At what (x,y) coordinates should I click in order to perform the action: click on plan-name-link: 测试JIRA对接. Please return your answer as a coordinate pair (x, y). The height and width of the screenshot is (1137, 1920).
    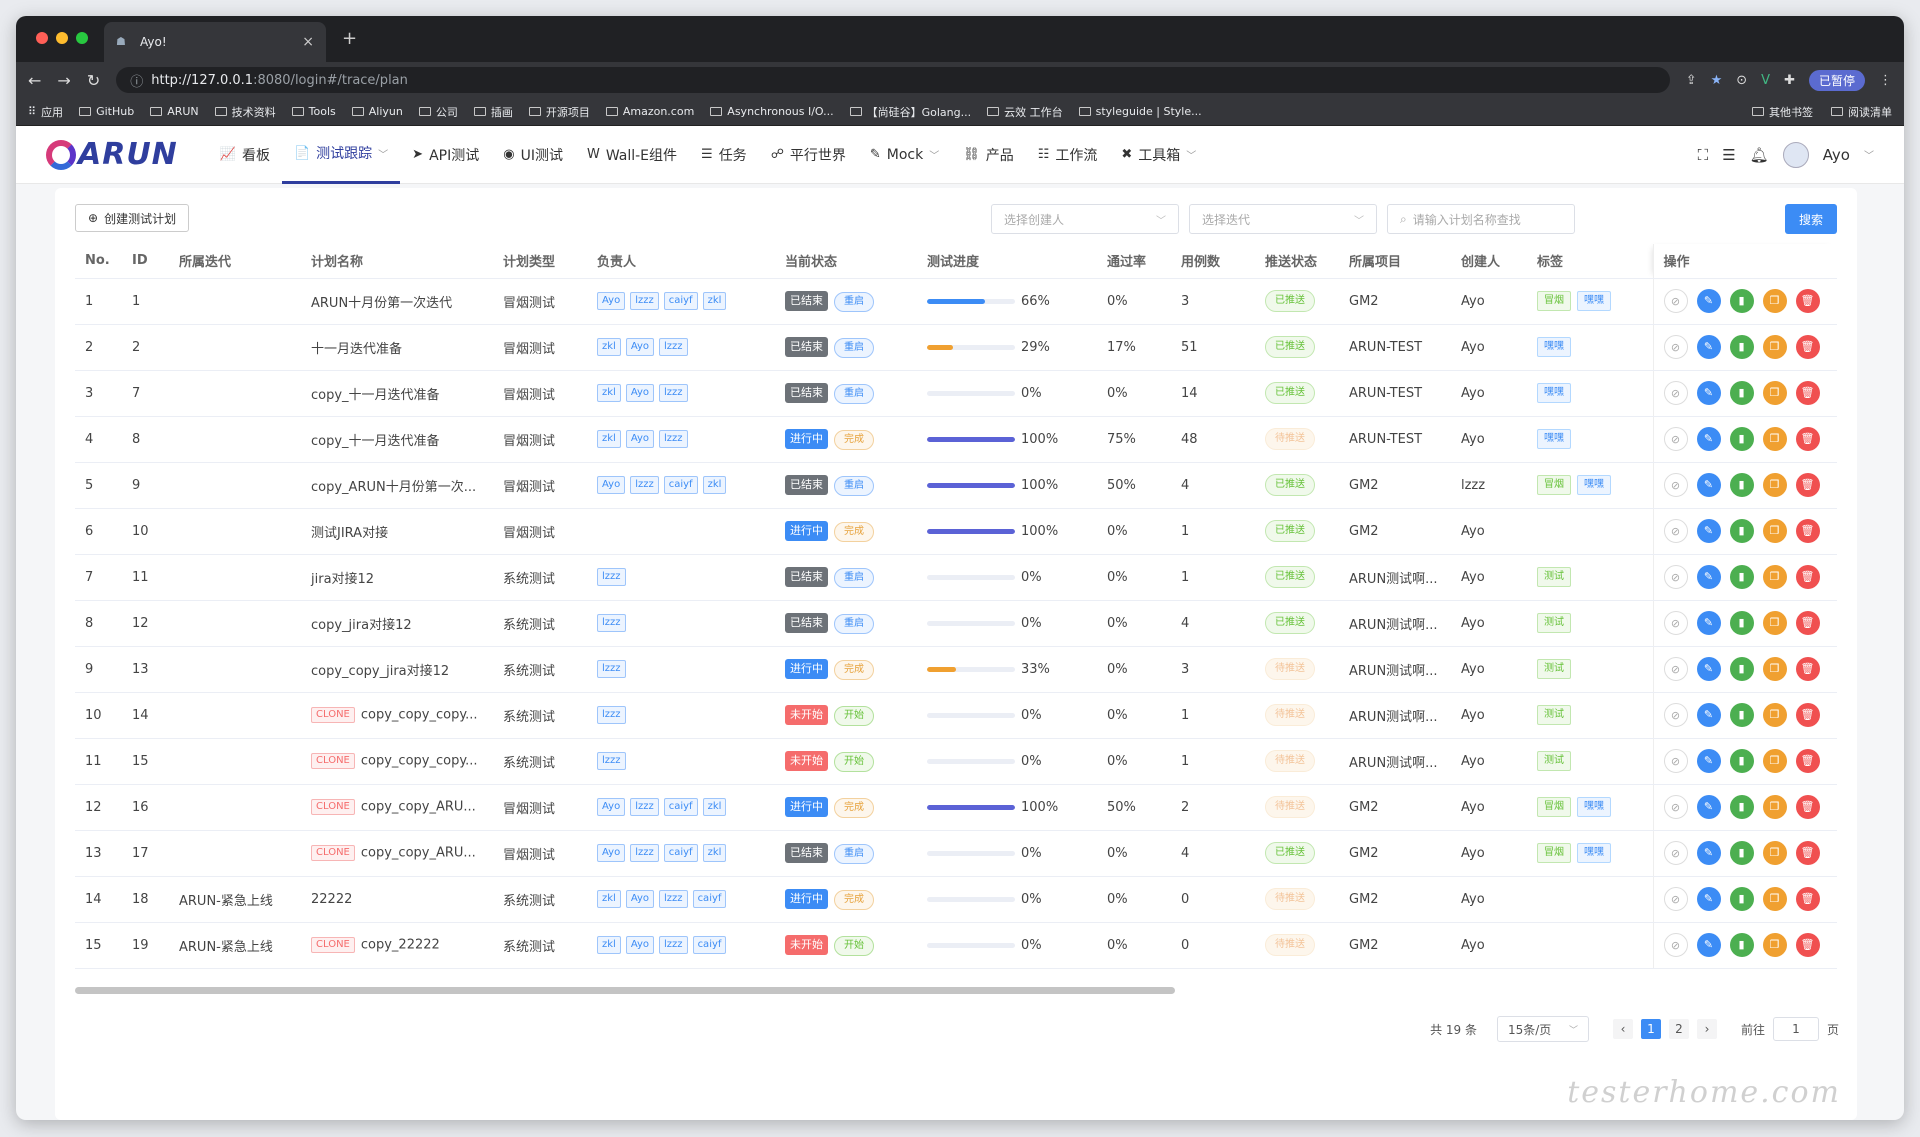
    Looking at the image, I should click on (350, 533).